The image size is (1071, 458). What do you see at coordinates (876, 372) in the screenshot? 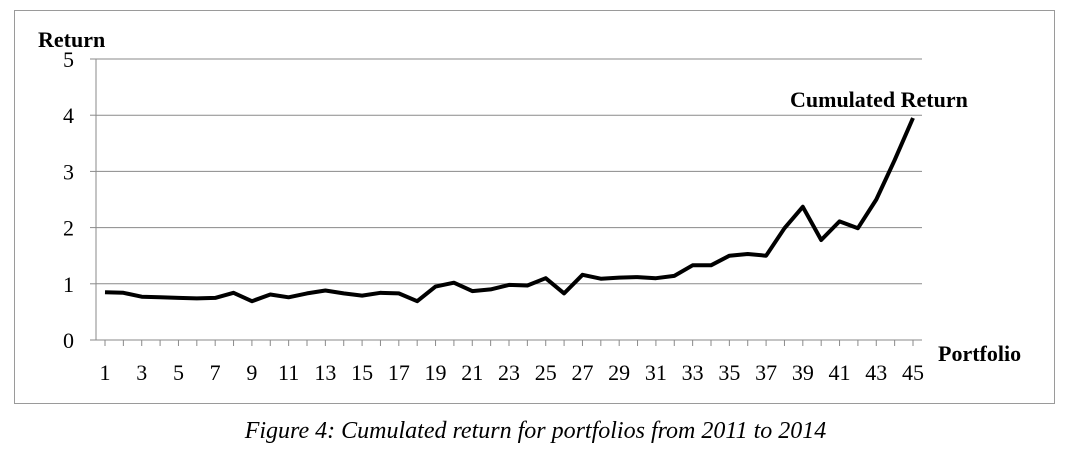
I see `x-tick-label: 43` at bounding box center [876, 372].